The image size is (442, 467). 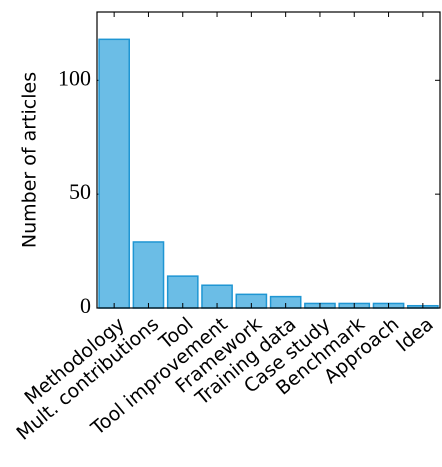 What do you see at coordinates (80, 191) in the screenshot?
I see `y-tick-label: 50` at bounding box center [80, 191].